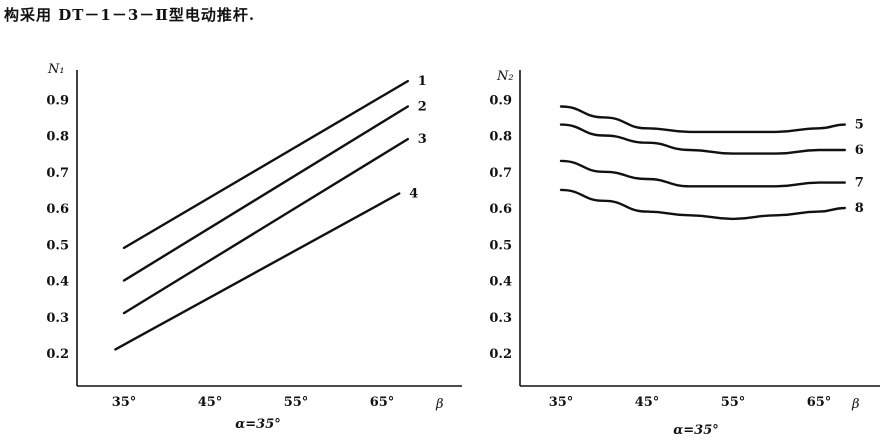  Describe the element at coordinates (859, 183) in the screenshot. I see `series-label-7: 7` at that location.